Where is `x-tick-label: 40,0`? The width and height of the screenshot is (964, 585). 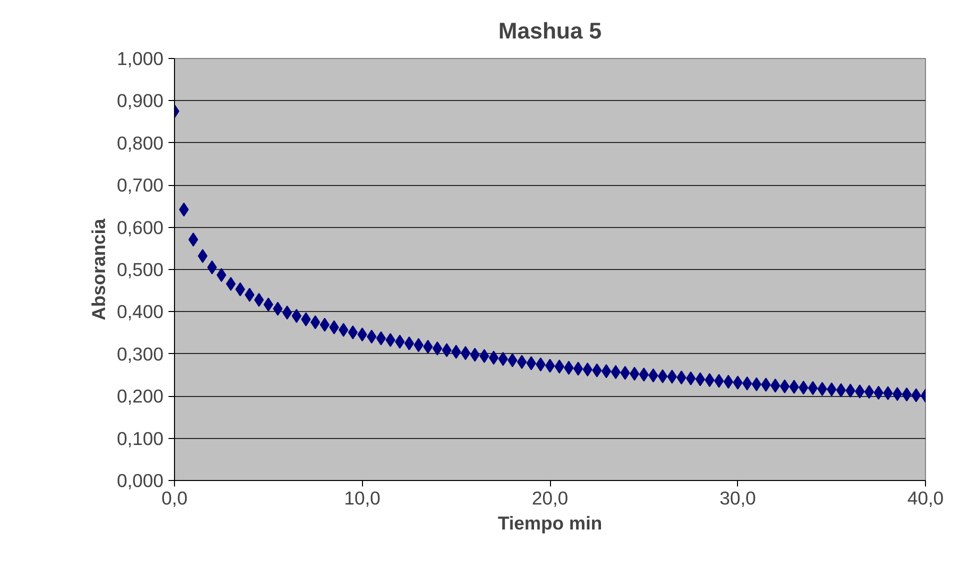 x-tick-label: 40,0 is located at coordinates (925, 498).